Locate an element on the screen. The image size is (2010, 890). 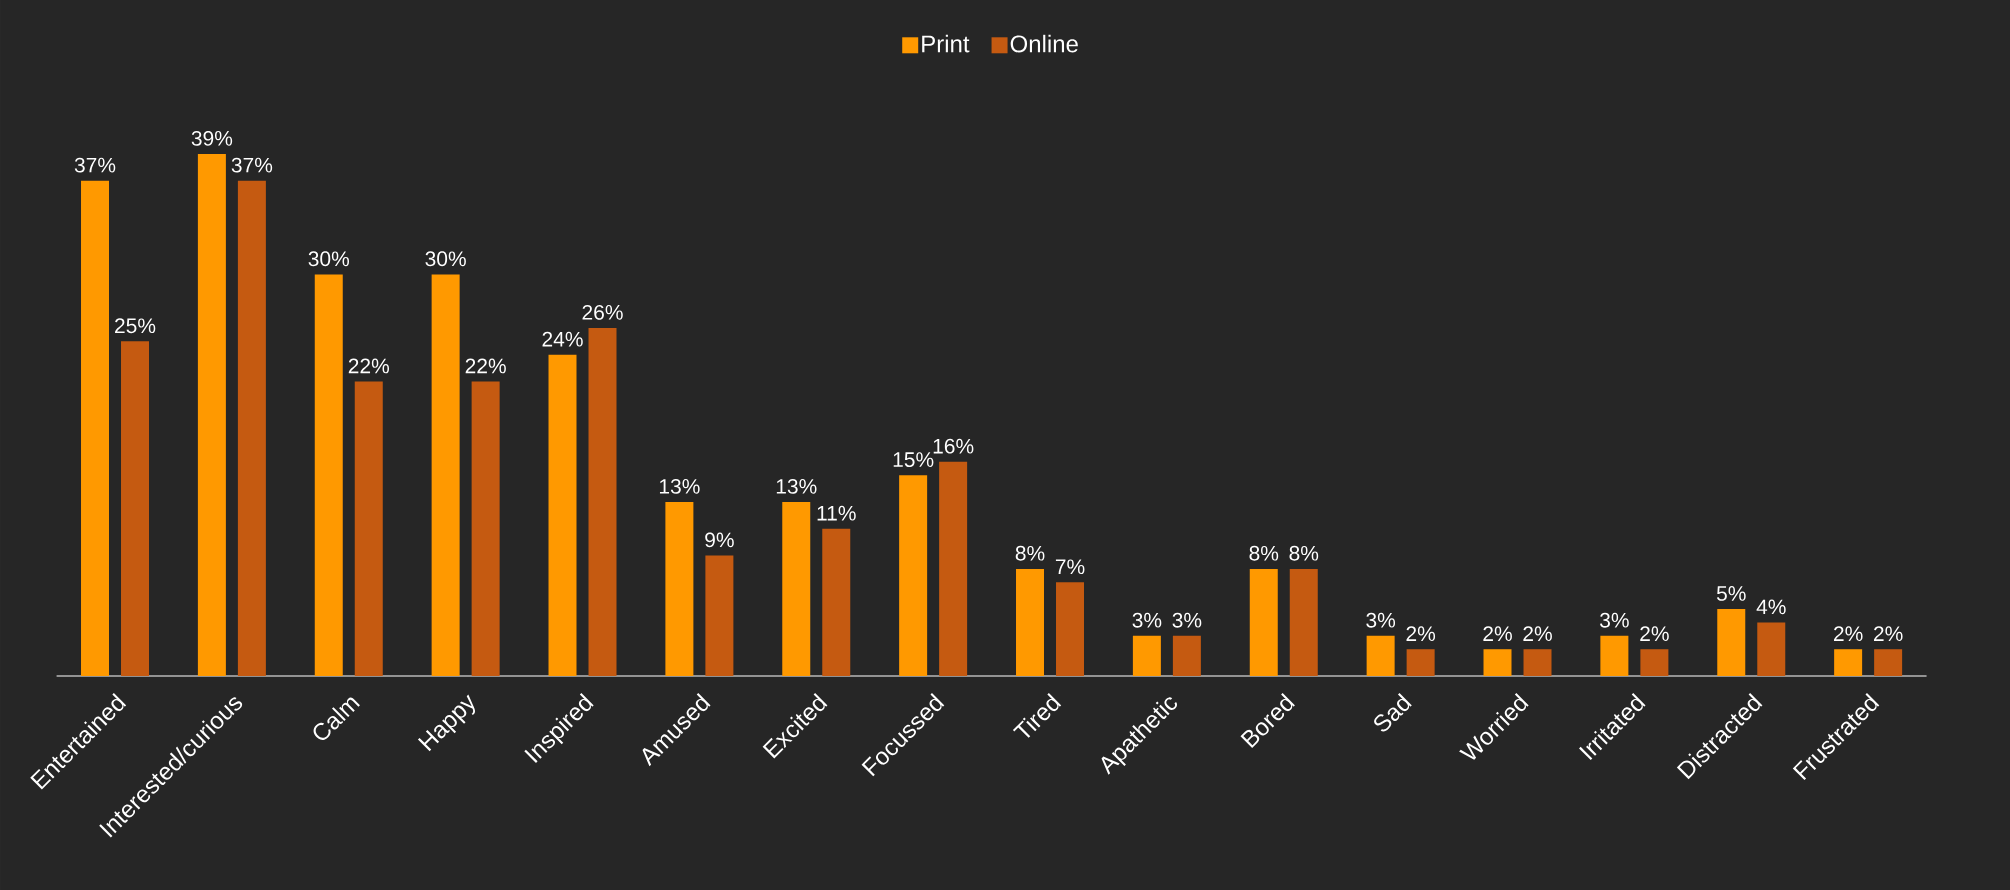
legend-label: Online is located at coordinates (1044, 43).